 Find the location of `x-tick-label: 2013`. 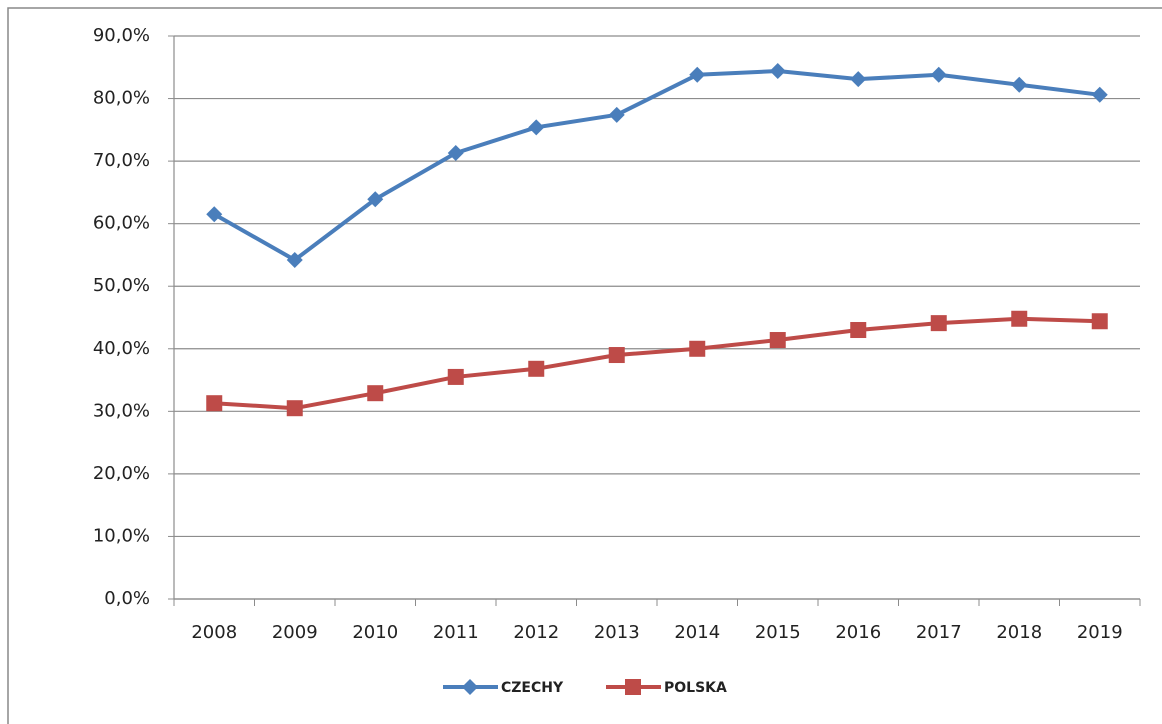

x-tick-label: 2013 is located at coordinates (617, 632).